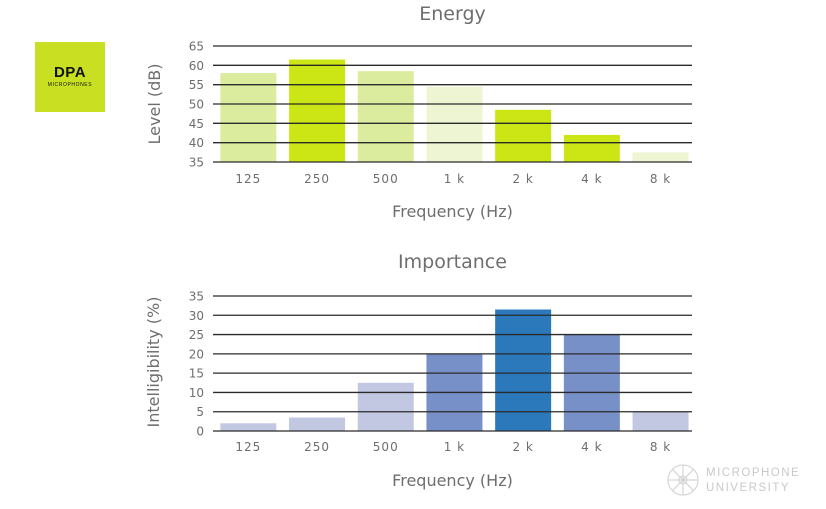 The width and height of the screenshot is (826, 509). What do you see at coordinates (196, 143) in the screenshot?
I see `y-tick-label: 40` at bounding box center [196, 143].